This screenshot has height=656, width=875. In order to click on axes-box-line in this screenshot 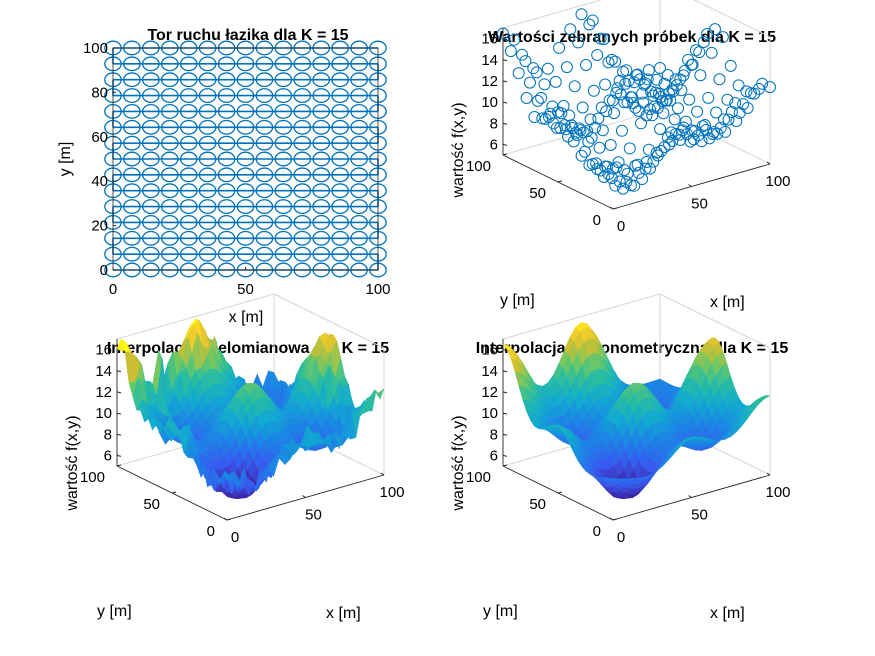, I will do `click(715, 321)`.